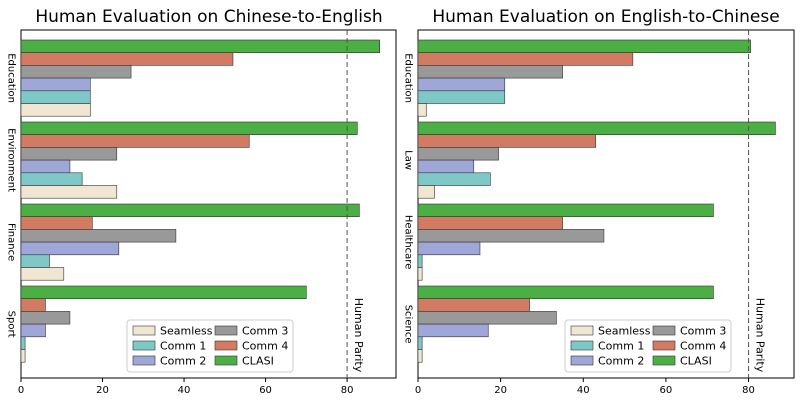 The height and width of the screenshot is (400, 800). What do you see at coordinates (33, 305) in the screenshot?
I see `bar-comm-4-sport` at bounding box center [33, 305].